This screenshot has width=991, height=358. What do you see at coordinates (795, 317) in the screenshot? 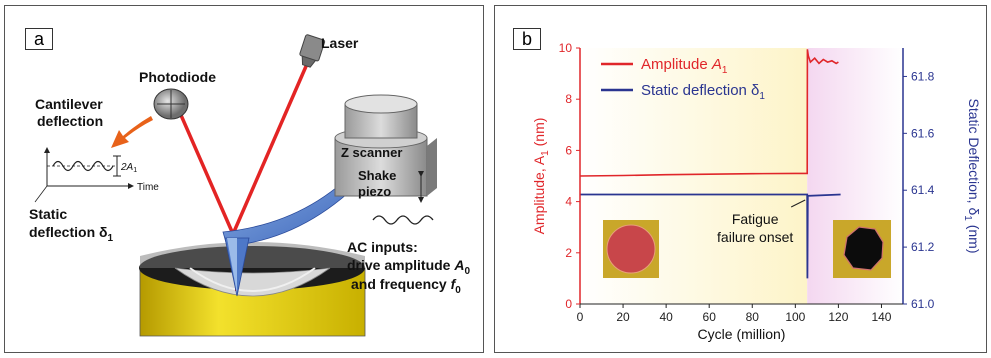
I see `x-tick-label: 100` at bounding box center [795, 317].